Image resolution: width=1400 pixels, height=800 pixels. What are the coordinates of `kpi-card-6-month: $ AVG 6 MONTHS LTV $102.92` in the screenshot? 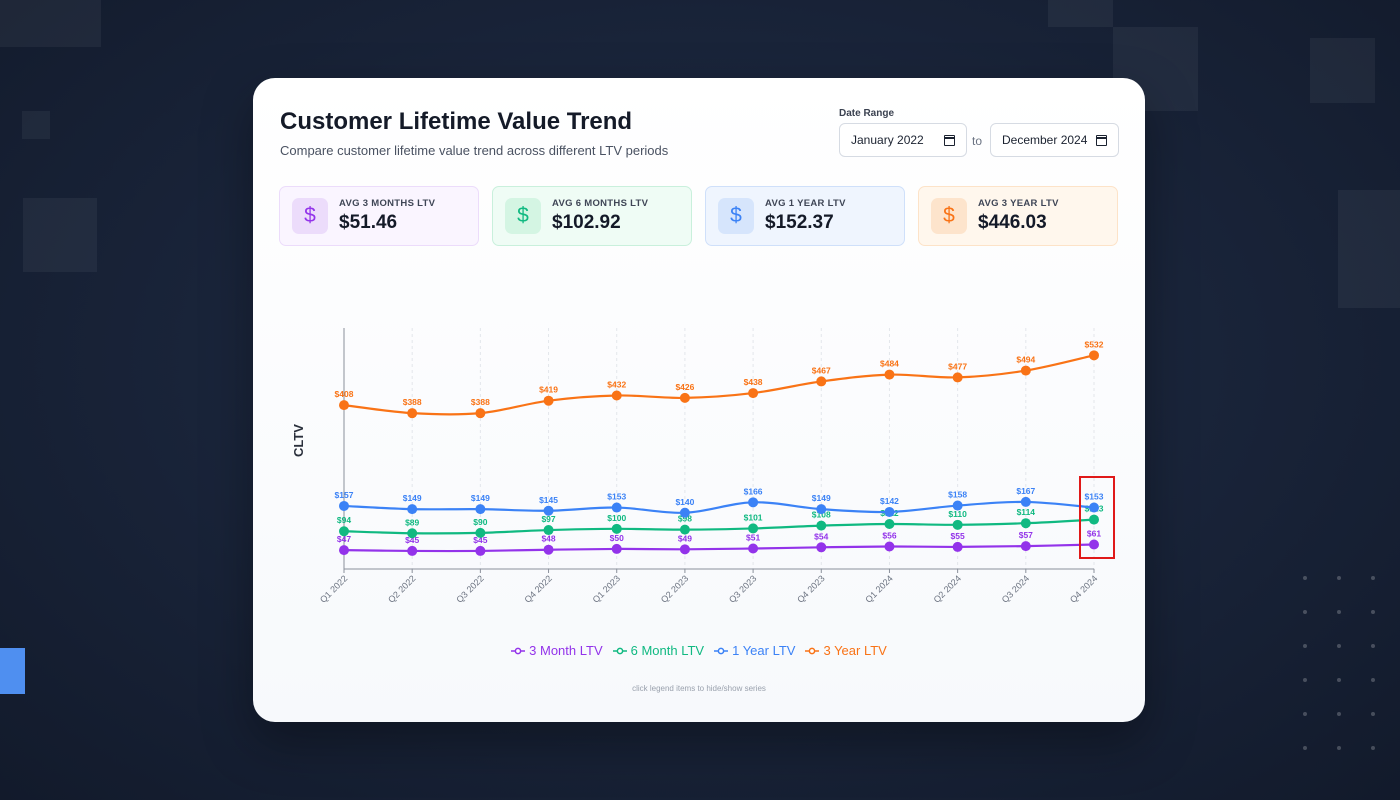 It's located at (592, 216).